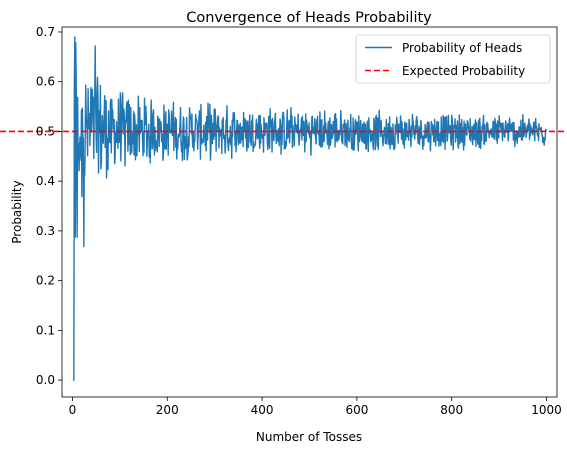 The height and width of the screenshot is (453, 567). Describe the element at coordinates (451, 410) in the screenshot. I see `x-tick-label: 800` at that location.